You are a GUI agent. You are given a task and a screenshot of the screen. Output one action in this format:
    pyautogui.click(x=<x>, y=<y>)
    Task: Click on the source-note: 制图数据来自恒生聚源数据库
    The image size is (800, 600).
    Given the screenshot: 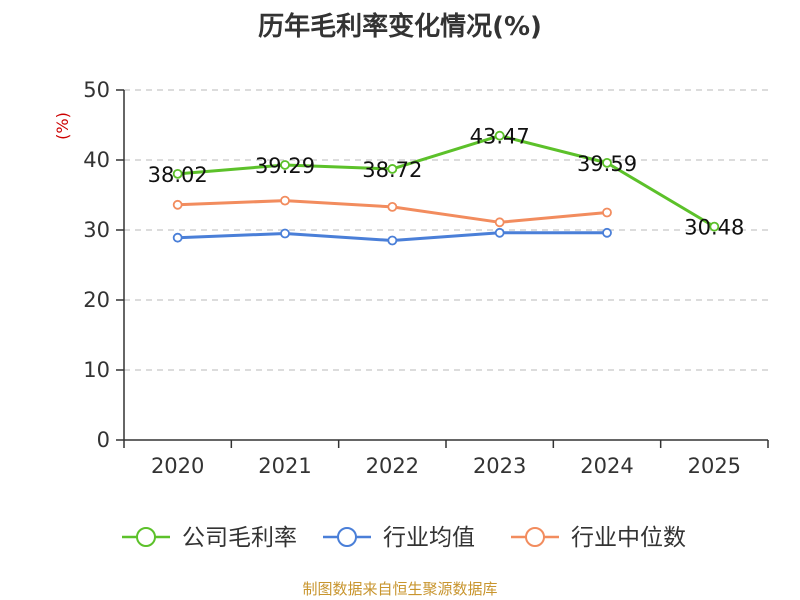 What is the action you would take?
    pyautogui.click(x=400, y=589)
    